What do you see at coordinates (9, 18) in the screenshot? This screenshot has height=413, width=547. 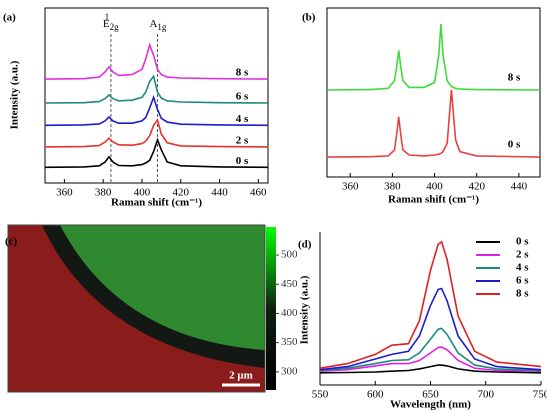 I see `panel-label: (a)` at bounding box center [9, 18].